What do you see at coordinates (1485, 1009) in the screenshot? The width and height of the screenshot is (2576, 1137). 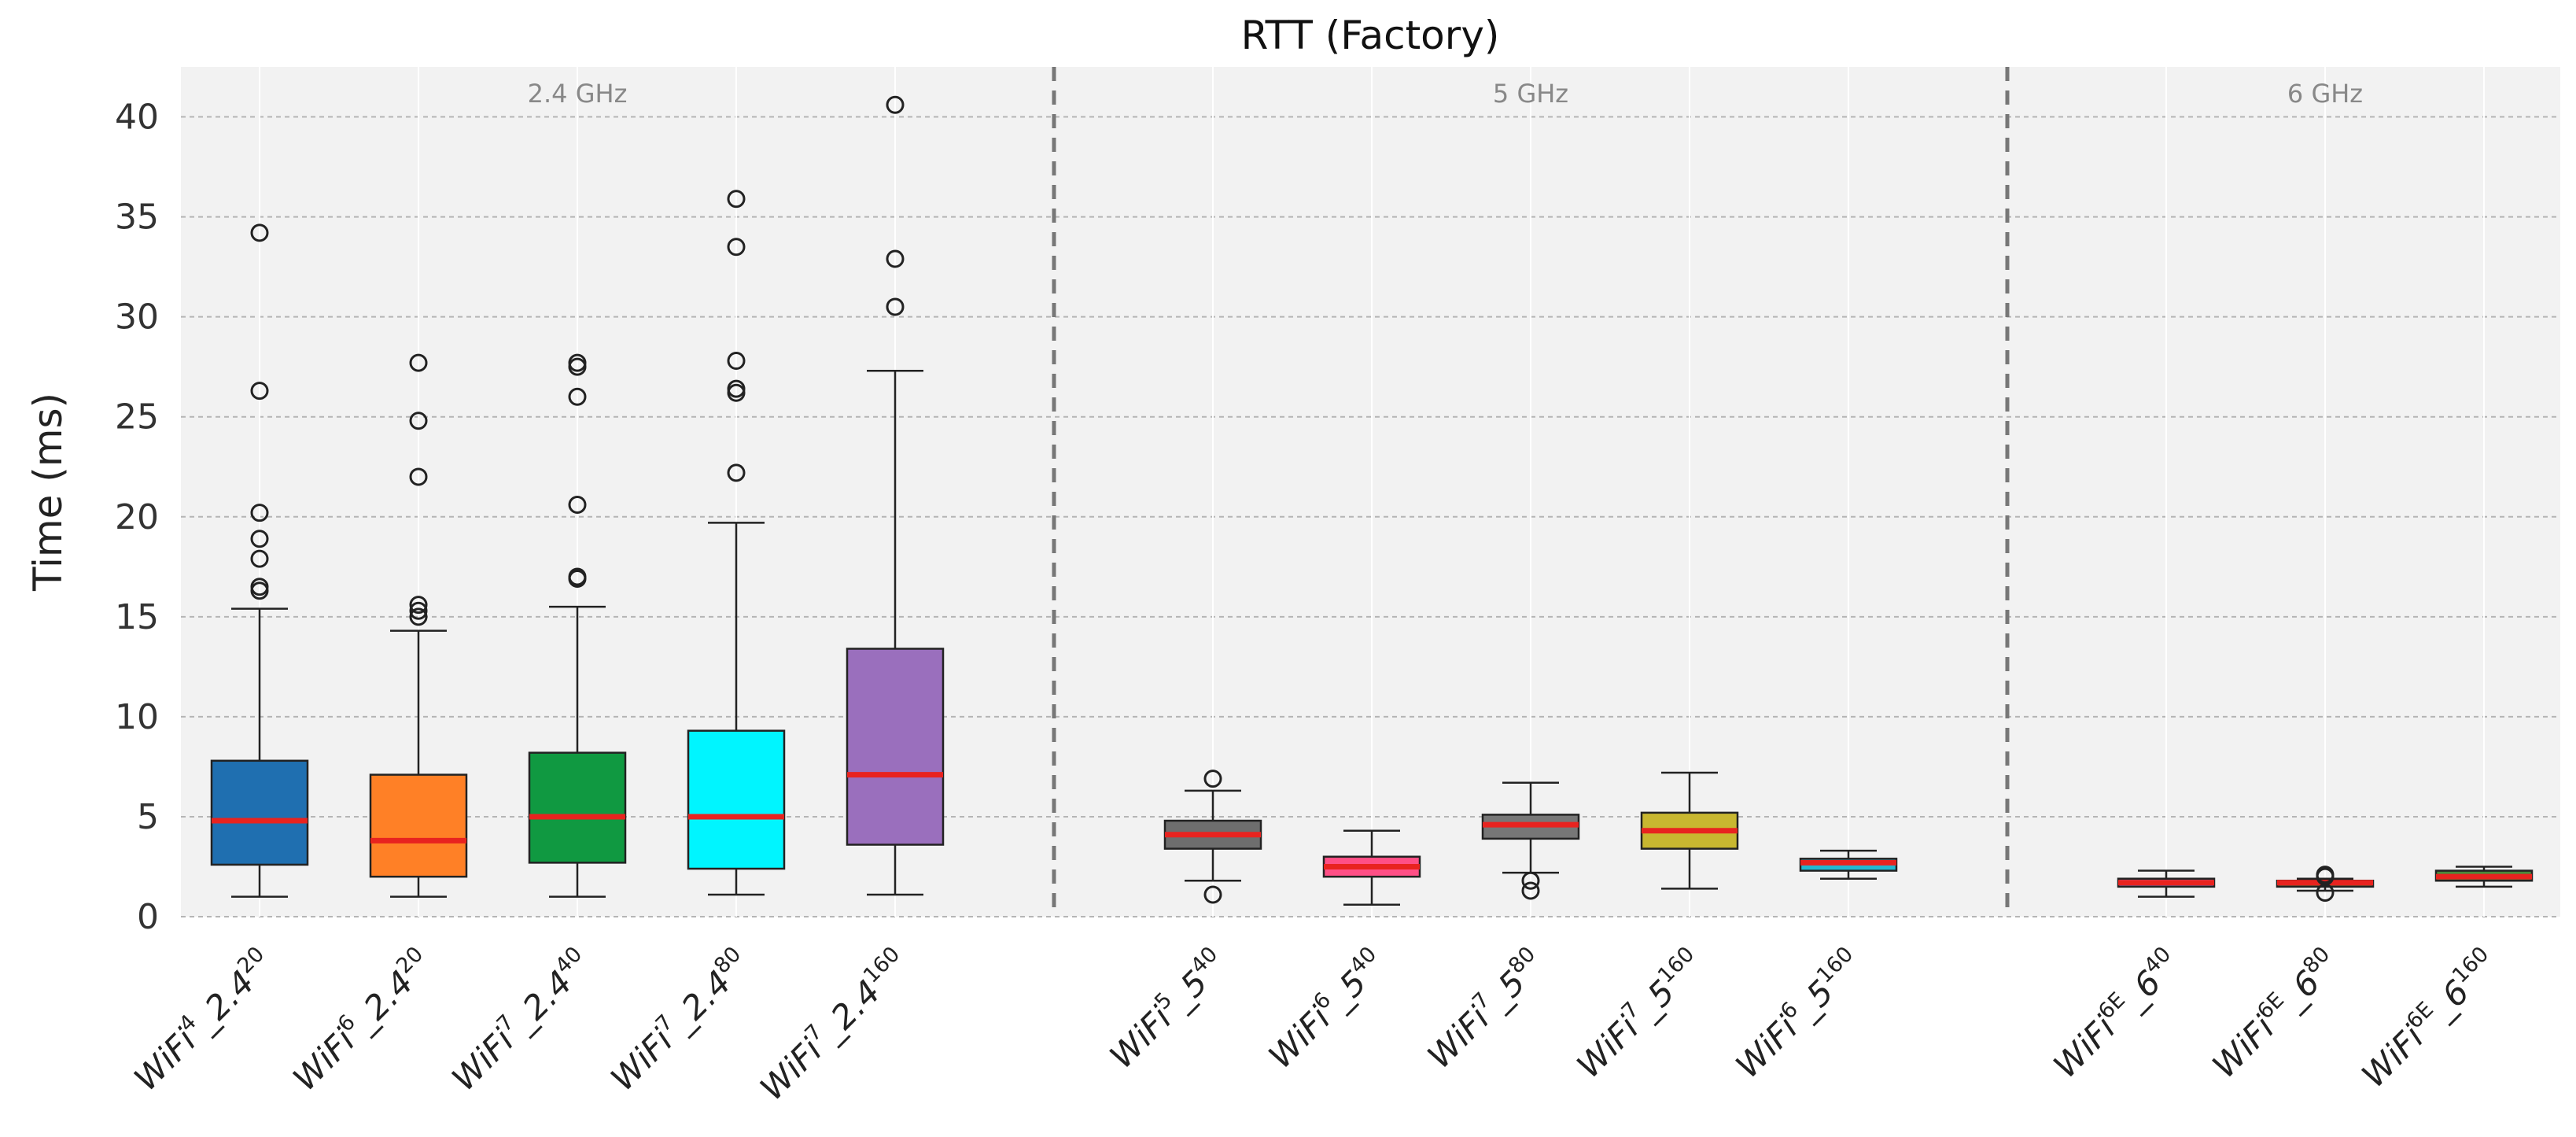 I see `x-tick-label: WiFi7_580` at bounding box center [1485, 1009].